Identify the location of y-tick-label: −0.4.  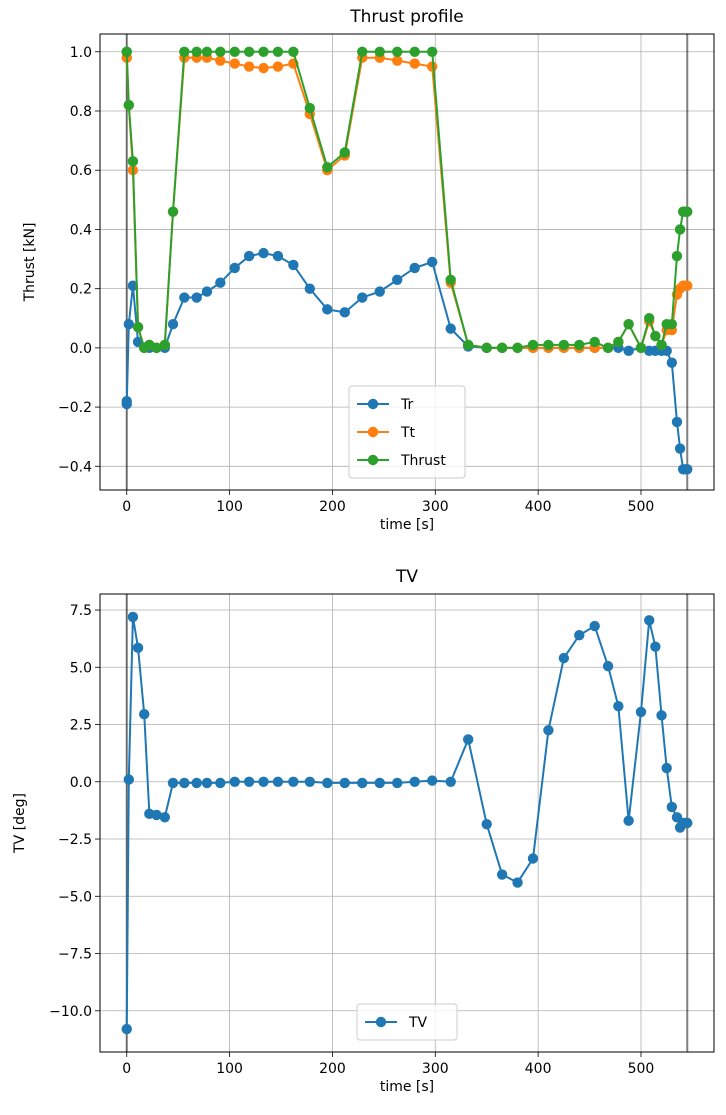
(75, 467).